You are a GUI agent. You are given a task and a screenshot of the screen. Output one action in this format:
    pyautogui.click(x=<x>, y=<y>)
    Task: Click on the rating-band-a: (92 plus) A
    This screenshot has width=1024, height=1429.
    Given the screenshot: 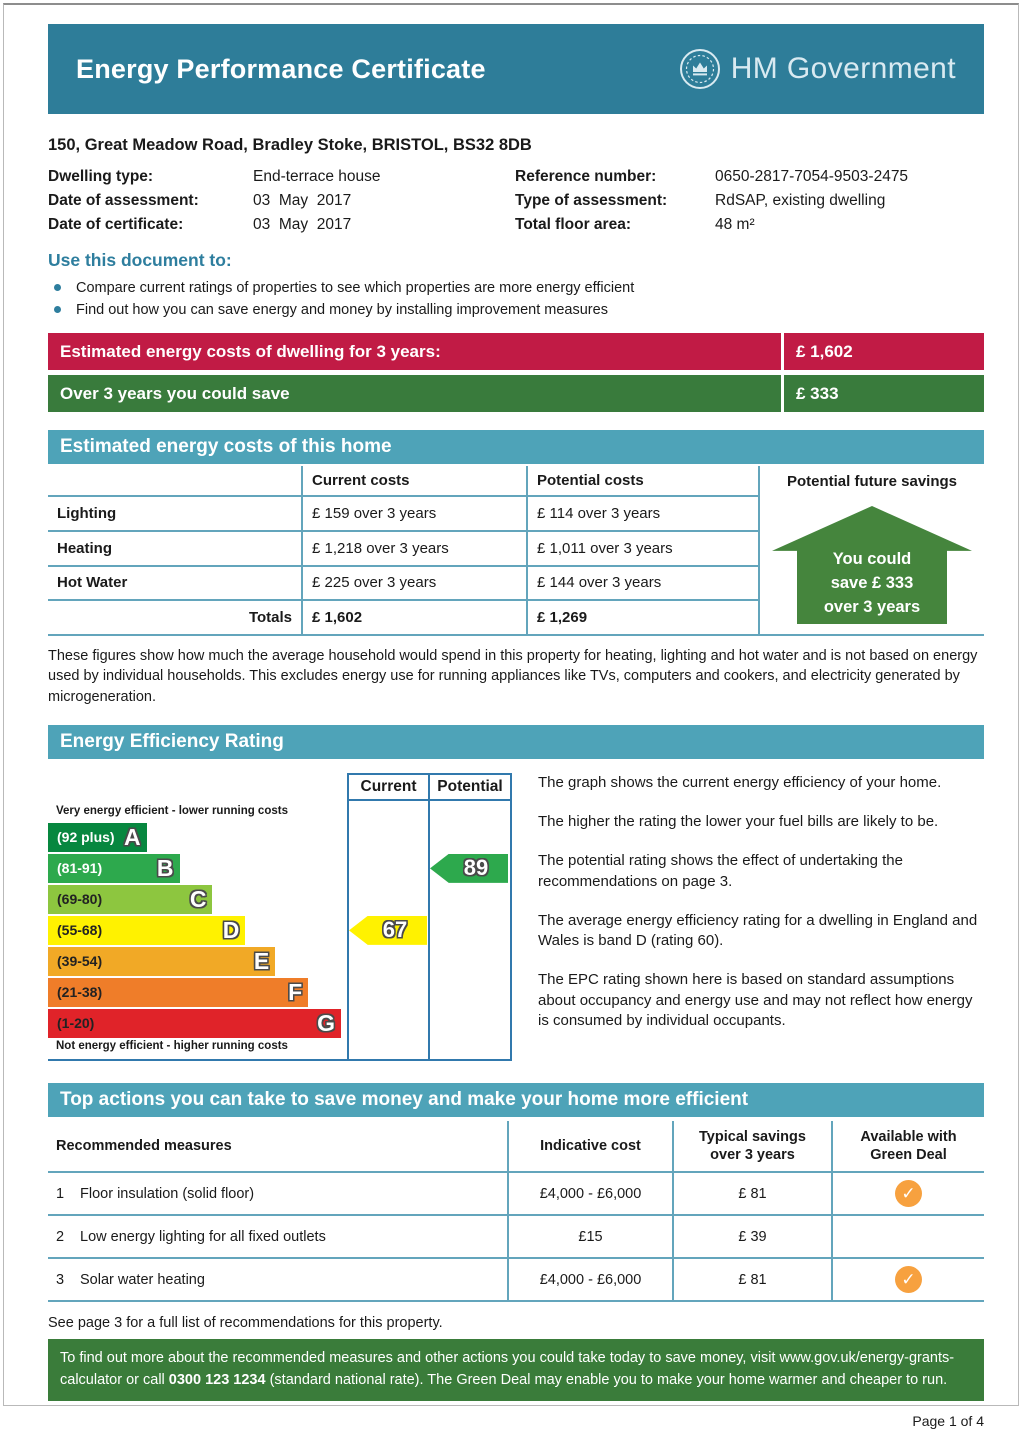 What is the action you would take?
    pyautogui.click(x=97, y=837)
    